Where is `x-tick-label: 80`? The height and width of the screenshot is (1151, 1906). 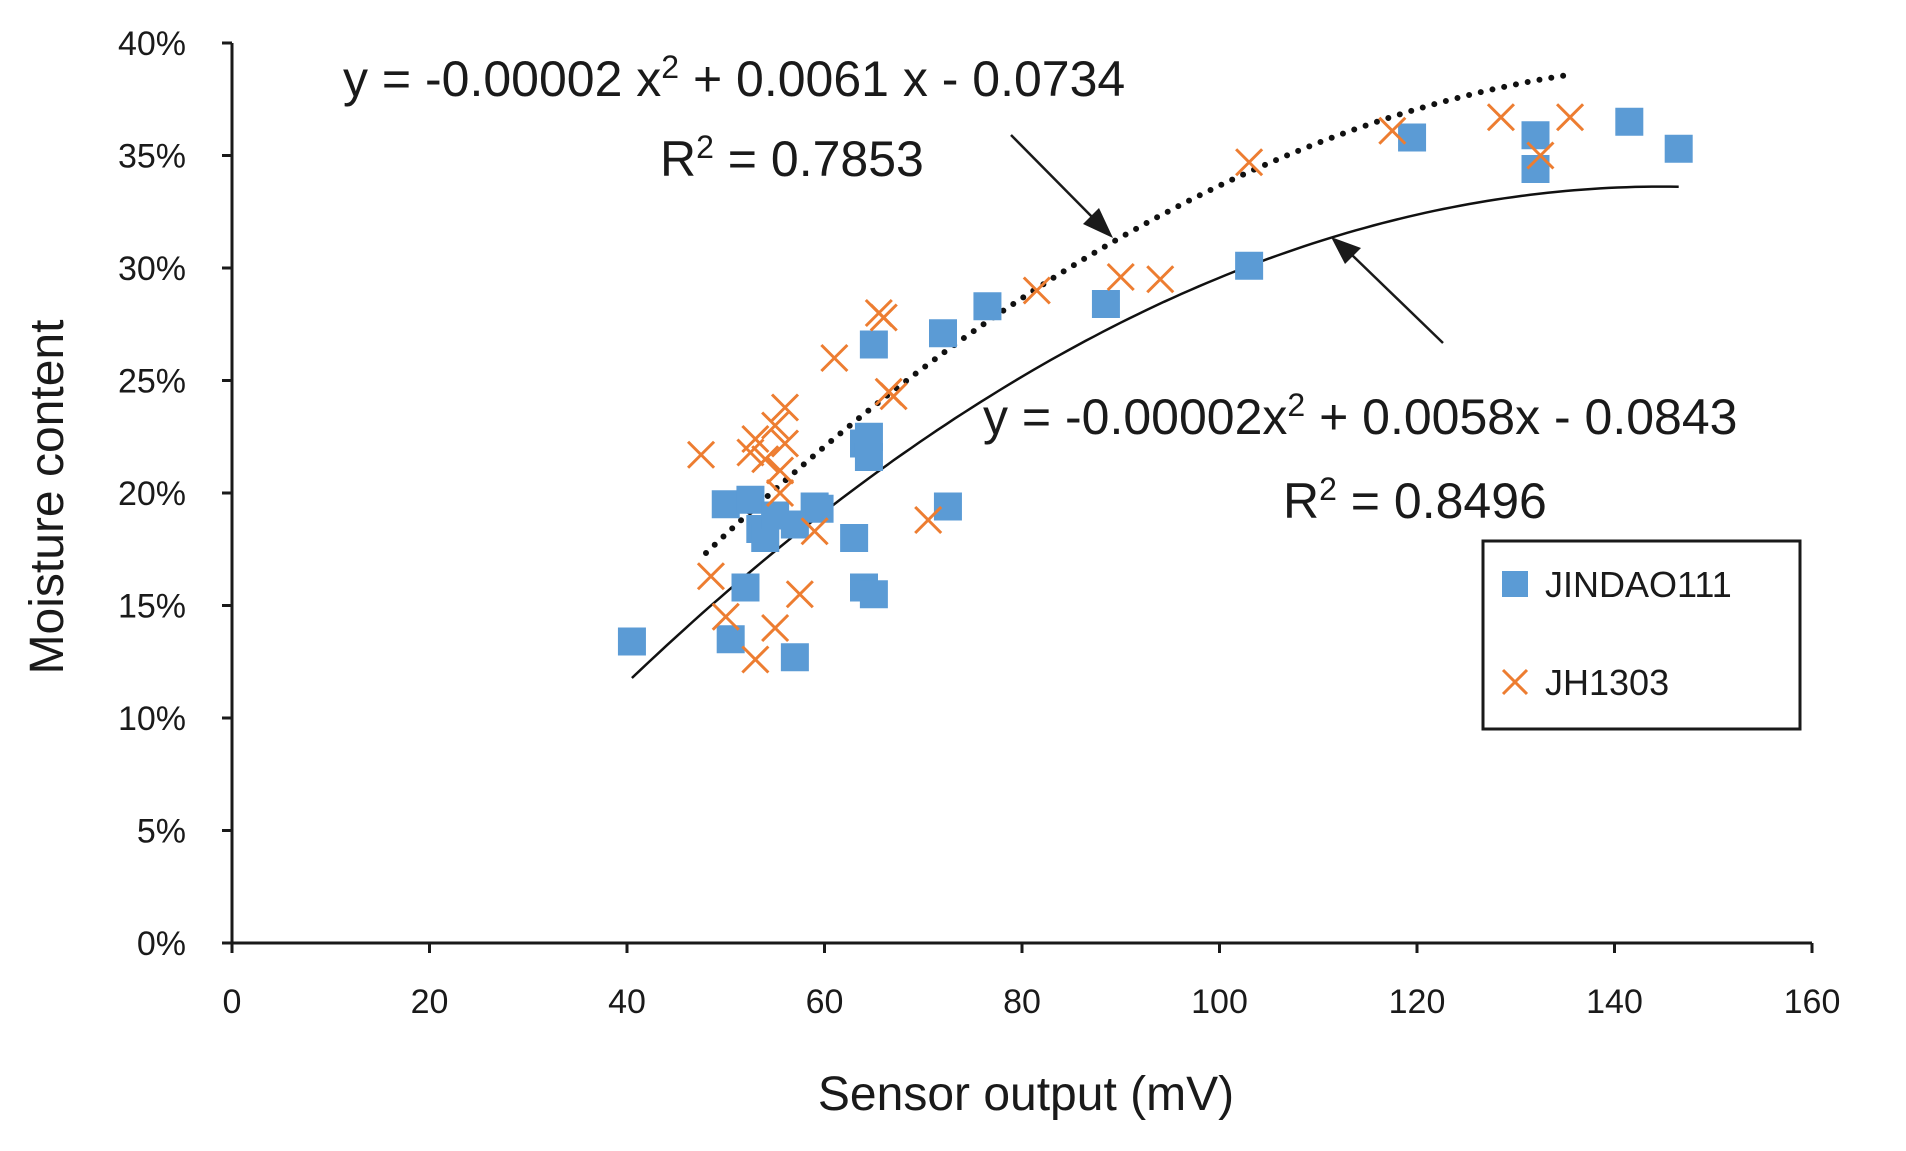
x-tick-label: 80 is located at coordinates (1022, 1002).